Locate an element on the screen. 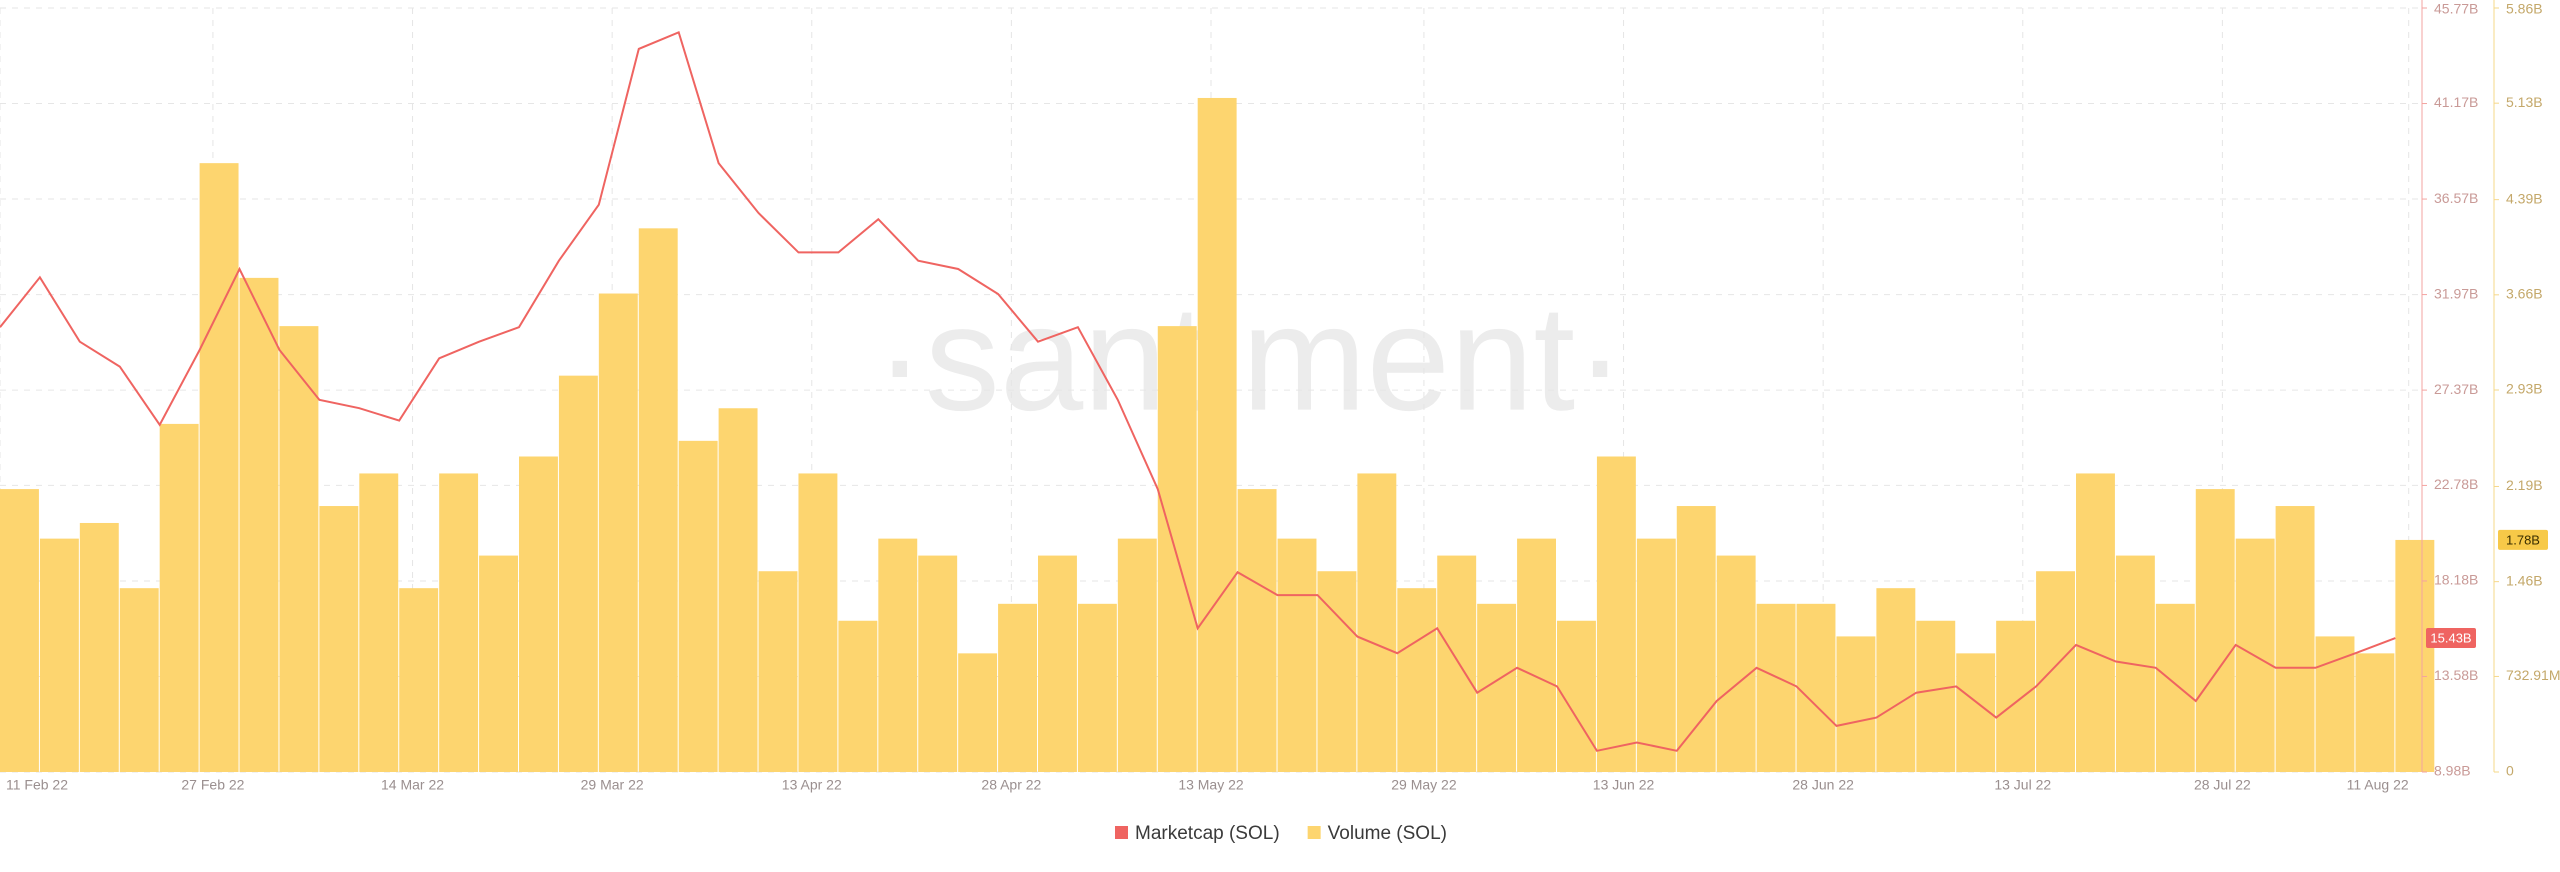 The height and width of the screenshot is (872, 2560). y2-tick-label: 5.86B is located at coordinates (2524, 9).